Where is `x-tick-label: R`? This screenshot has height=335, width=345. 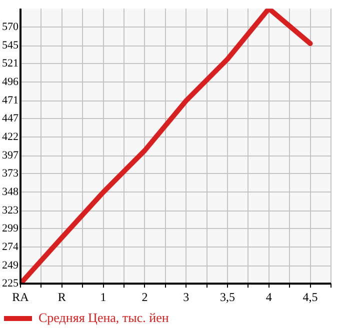
x-tick-label: R is located at coordinates (62, 297).